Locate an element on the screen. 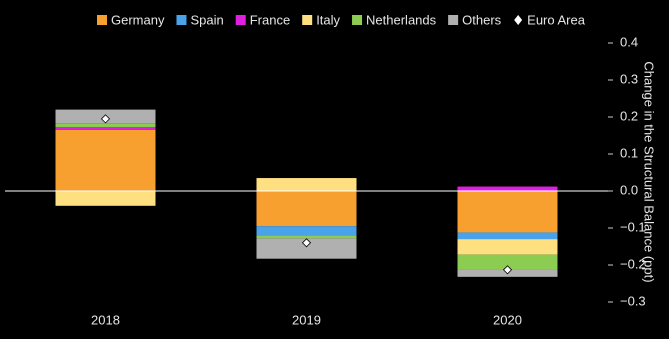 The image size is (669, 339). legend-label: France is located at coordinates (270, 19).